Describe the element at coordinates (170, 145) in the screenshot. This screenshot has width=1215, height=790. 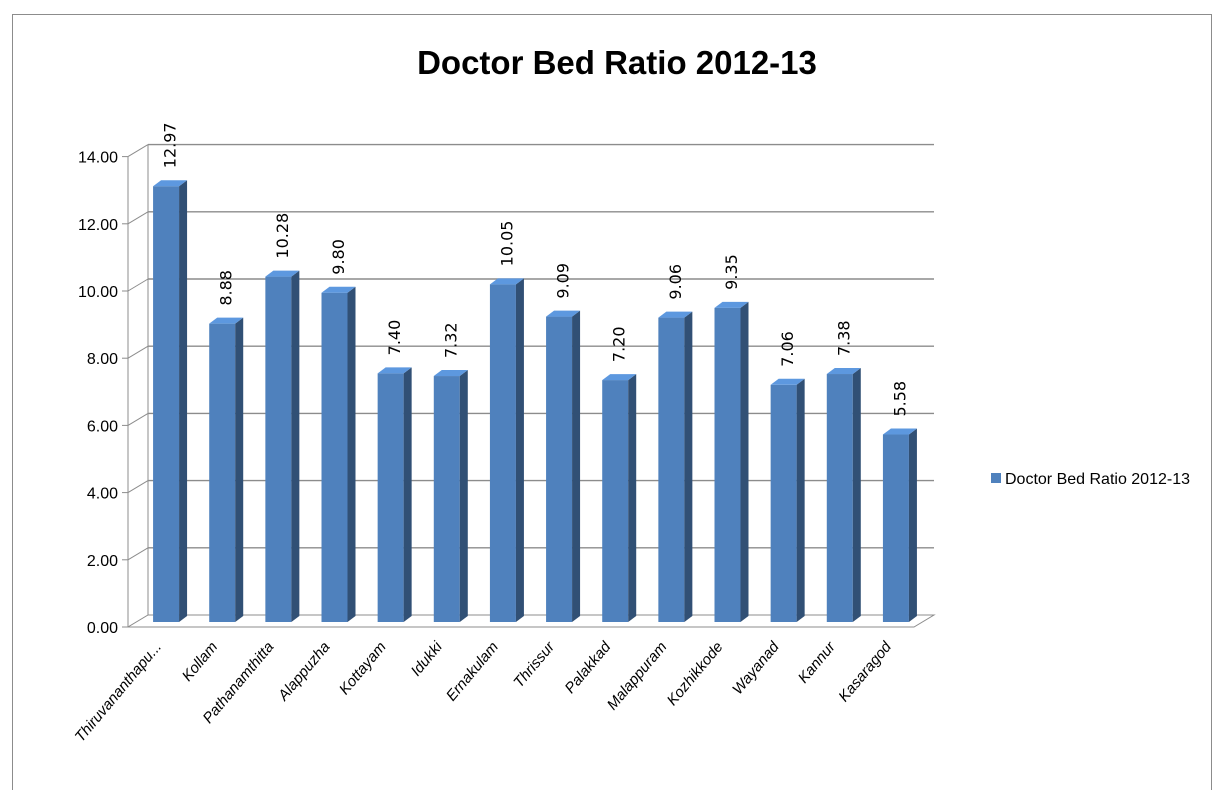
I see `data-label: 12.97` at that location.